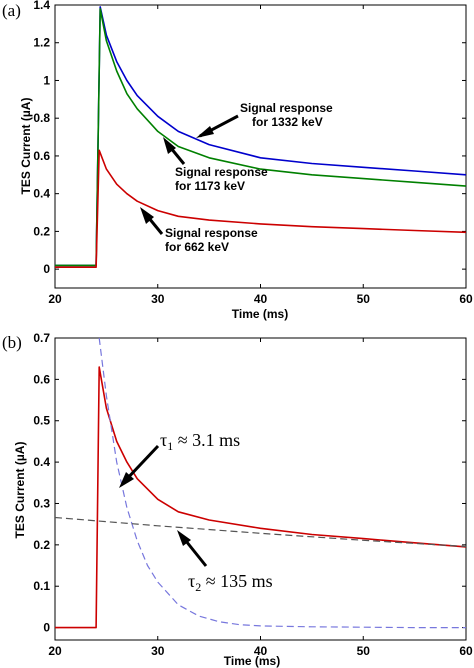 Image resolution: width=474 pixels, height=668 pixels. Describe the element at coordinates (41, 462) in the screenshot. I see `panel-b-y-tick-label: 0.4` at that location.